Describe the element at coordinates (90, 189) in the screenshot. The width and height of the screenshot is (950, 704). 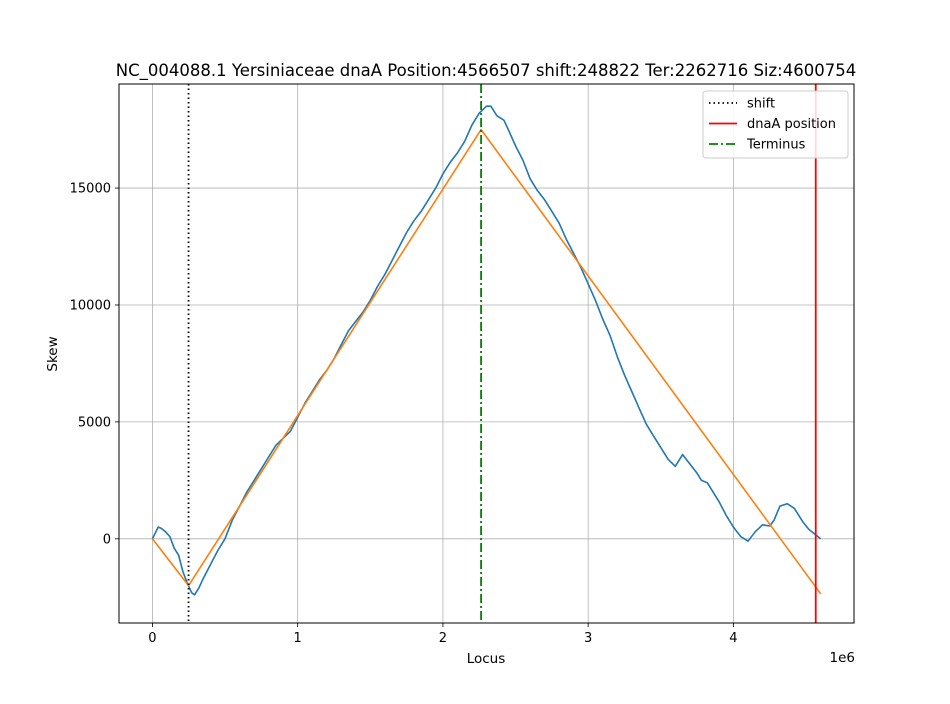
I see `y-tick-label-3: 15000` at that location.